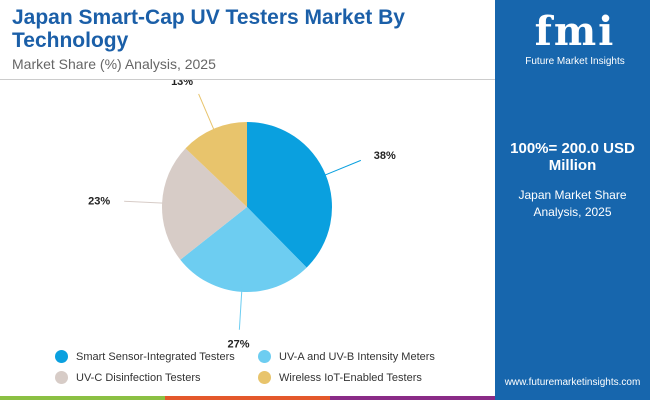  Describe the element at coordinates (114, 64) in the screenshot. I see `chart-subtitle: Market Share (%) Analysis, 2025` at that location.